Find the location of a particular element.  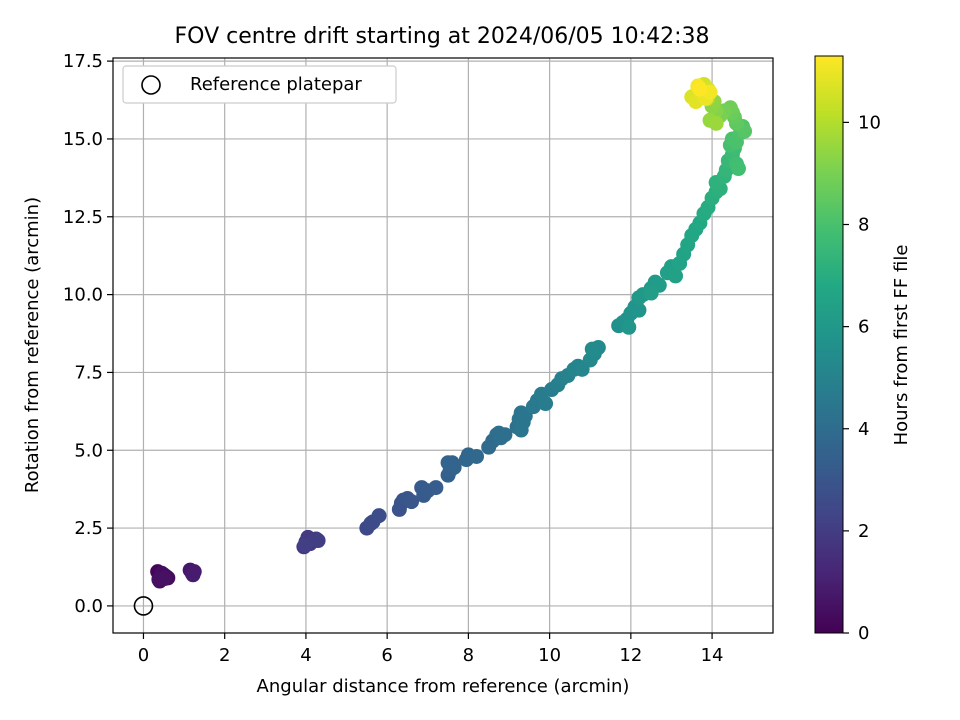

y-tick-label: 7.5 is located at coordinates (88, 372).